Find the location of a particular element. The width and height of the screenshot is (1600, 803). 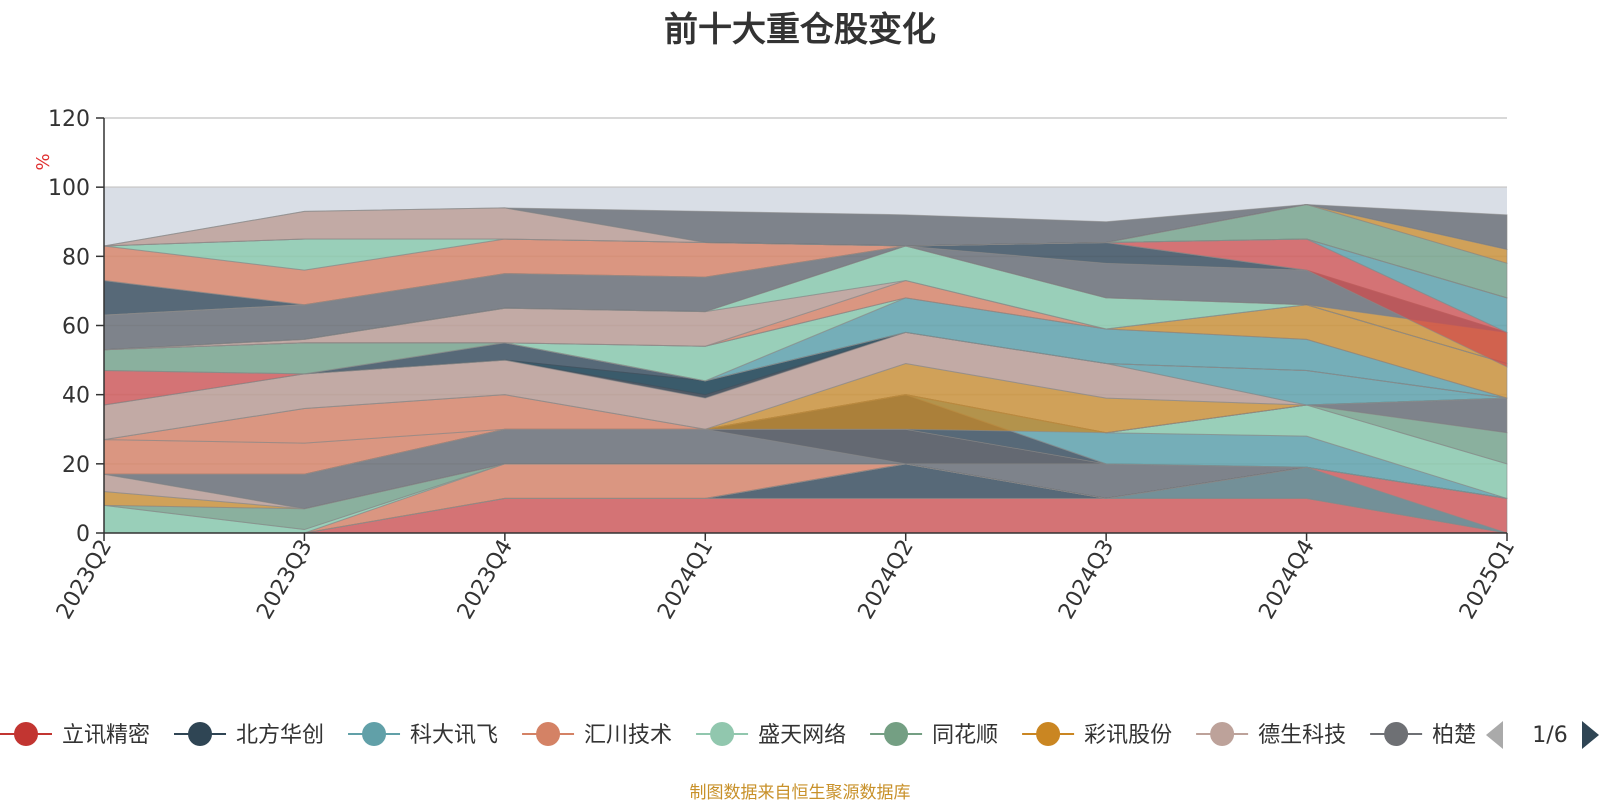

legend-label: 柏楚 is located at coordinates (1454, 735).